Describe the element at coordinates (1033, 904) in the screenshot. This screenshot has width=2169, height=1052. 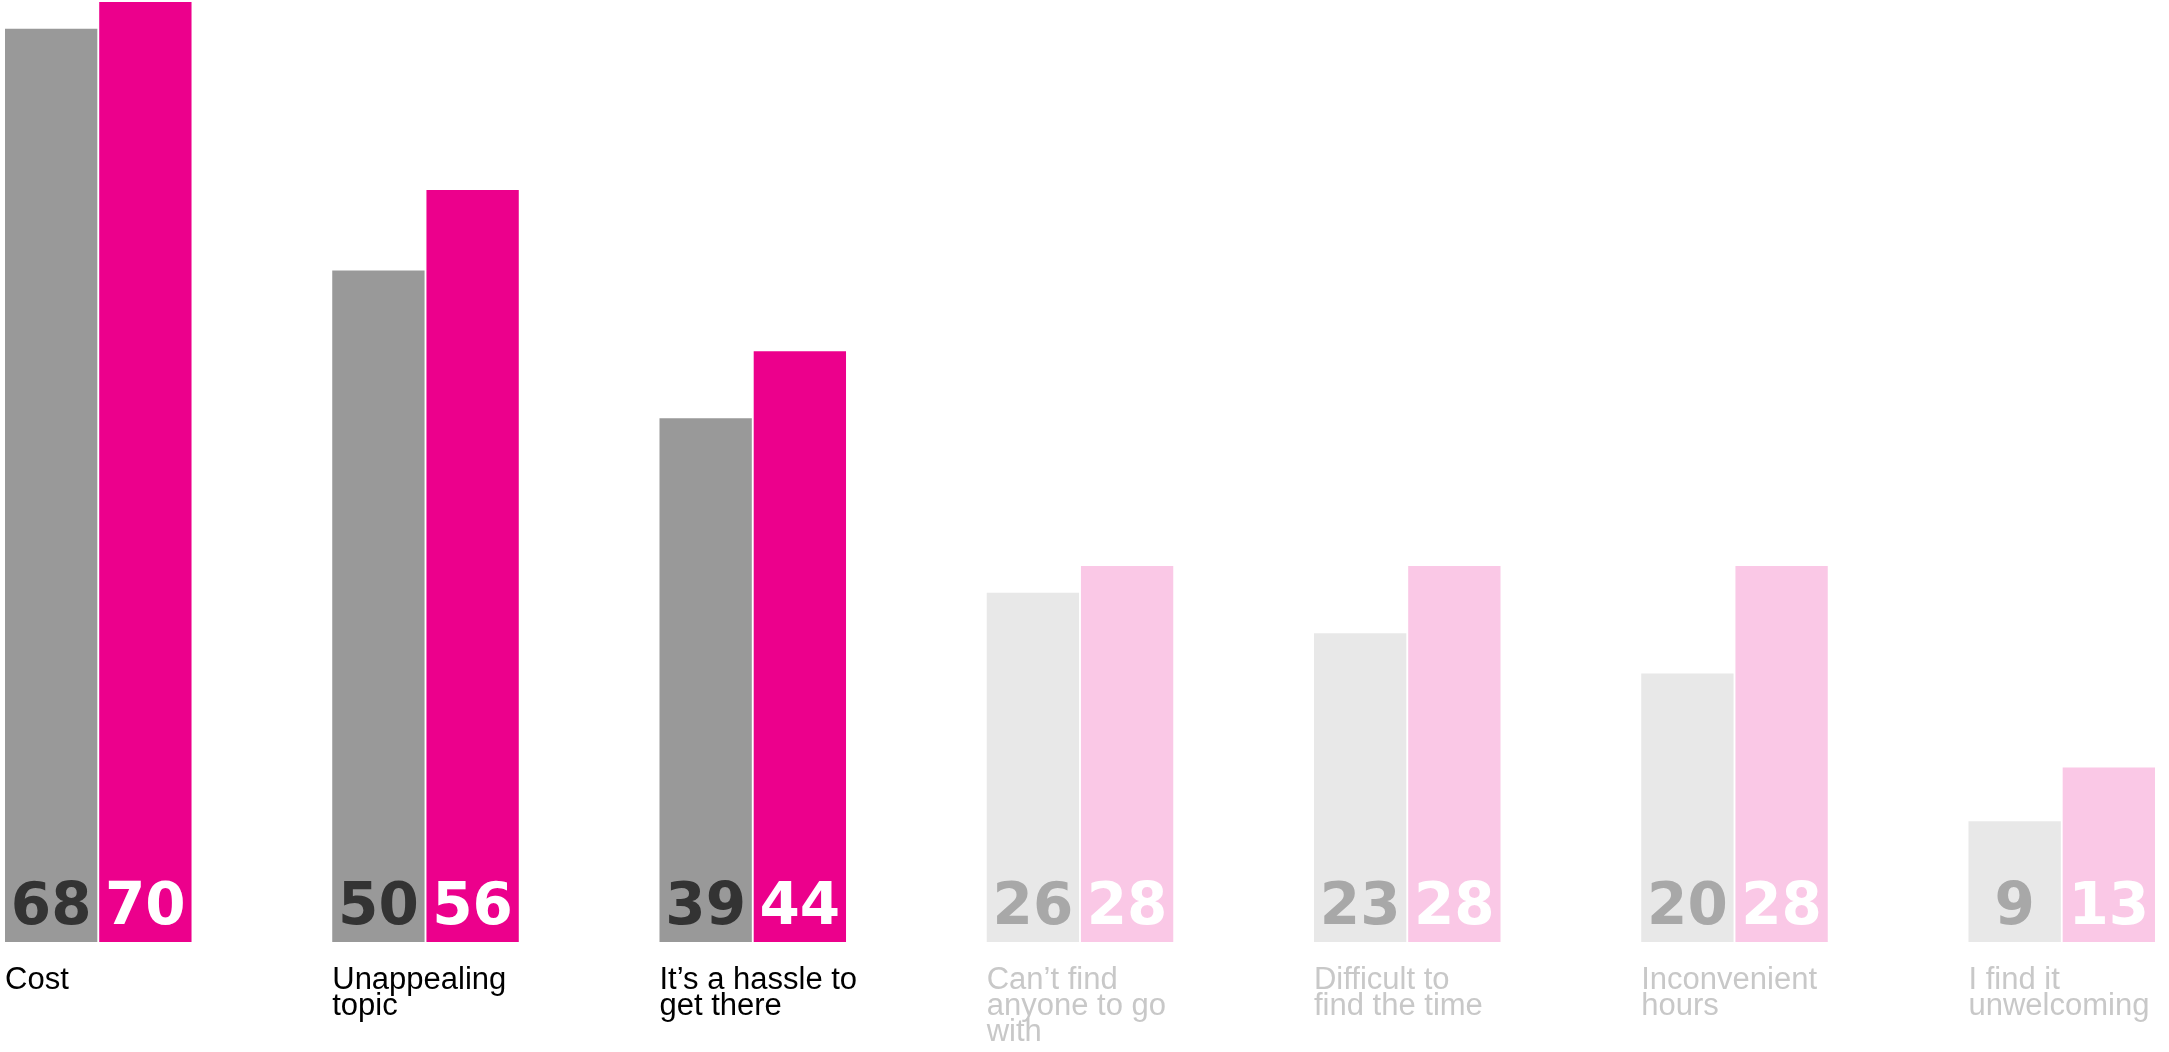
I see `data-label: 26` at that location.